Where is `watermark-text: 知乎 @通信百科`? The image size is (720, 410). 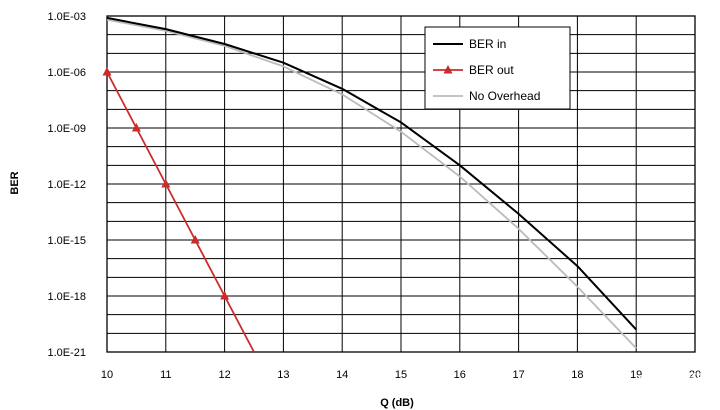 watermark-text: 知乎 @通信百科 is located at coordinates (657, 380).